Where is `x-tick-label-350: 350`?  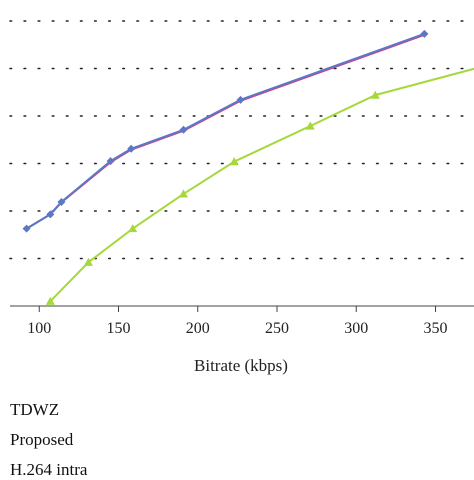 x-tick-label-350: 350 is located at coordinates (436, 328).